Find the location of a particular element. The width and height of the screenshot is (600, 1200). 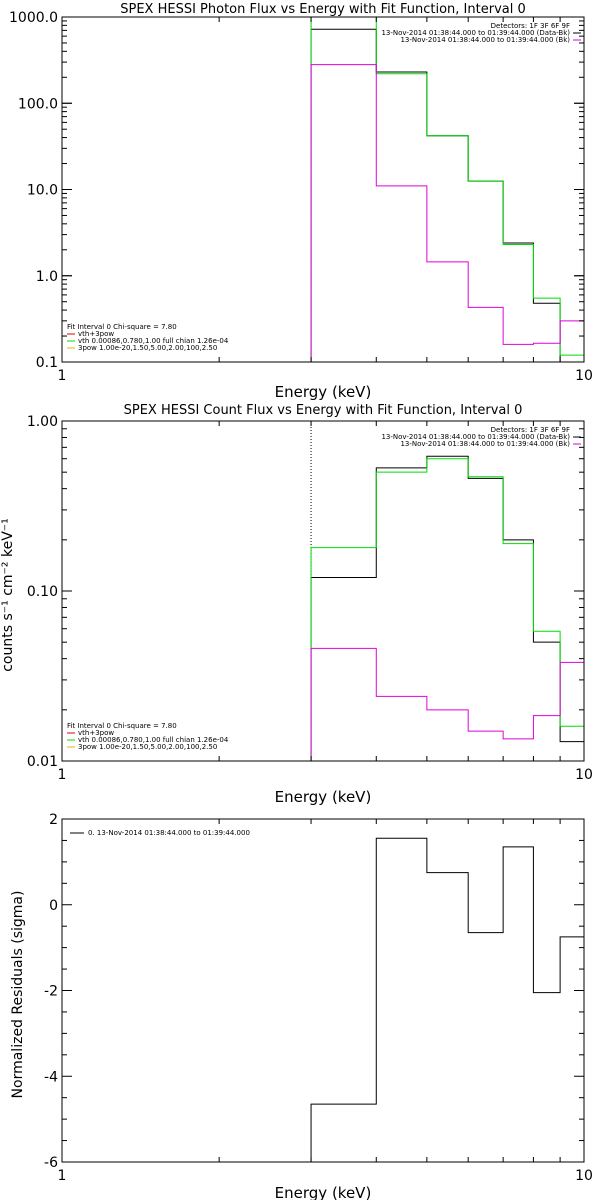

y-tick-label: -4 is located at coordinates (51, 1077).